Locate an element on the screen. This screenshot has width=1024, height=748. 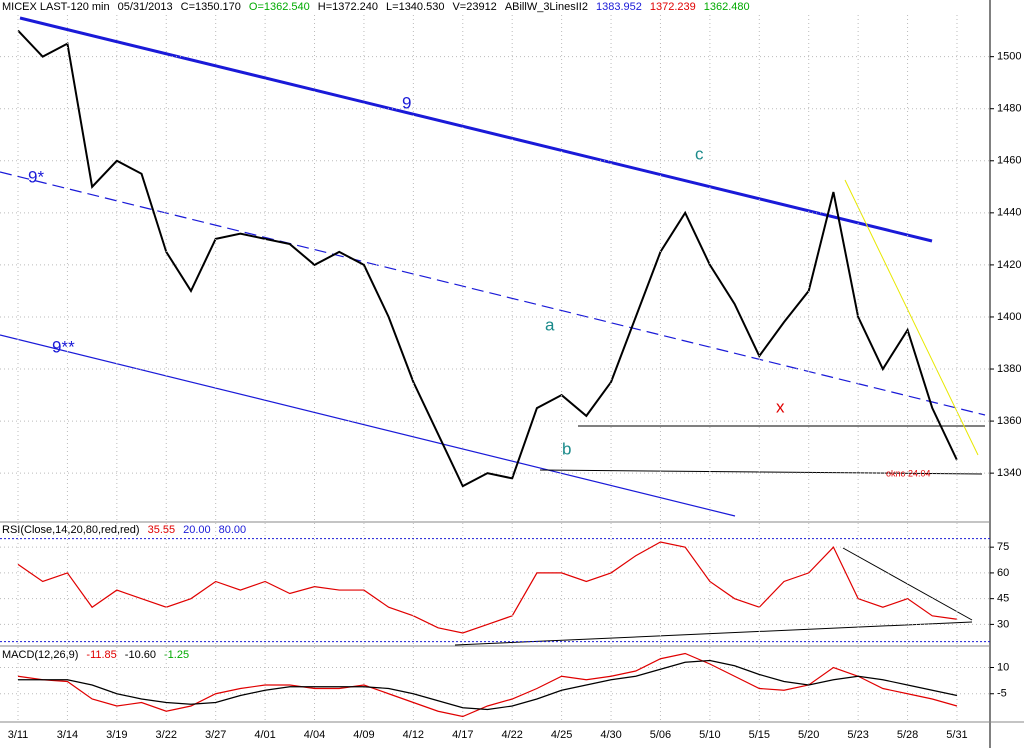
annotation: x is located at coordinates (780, 406).